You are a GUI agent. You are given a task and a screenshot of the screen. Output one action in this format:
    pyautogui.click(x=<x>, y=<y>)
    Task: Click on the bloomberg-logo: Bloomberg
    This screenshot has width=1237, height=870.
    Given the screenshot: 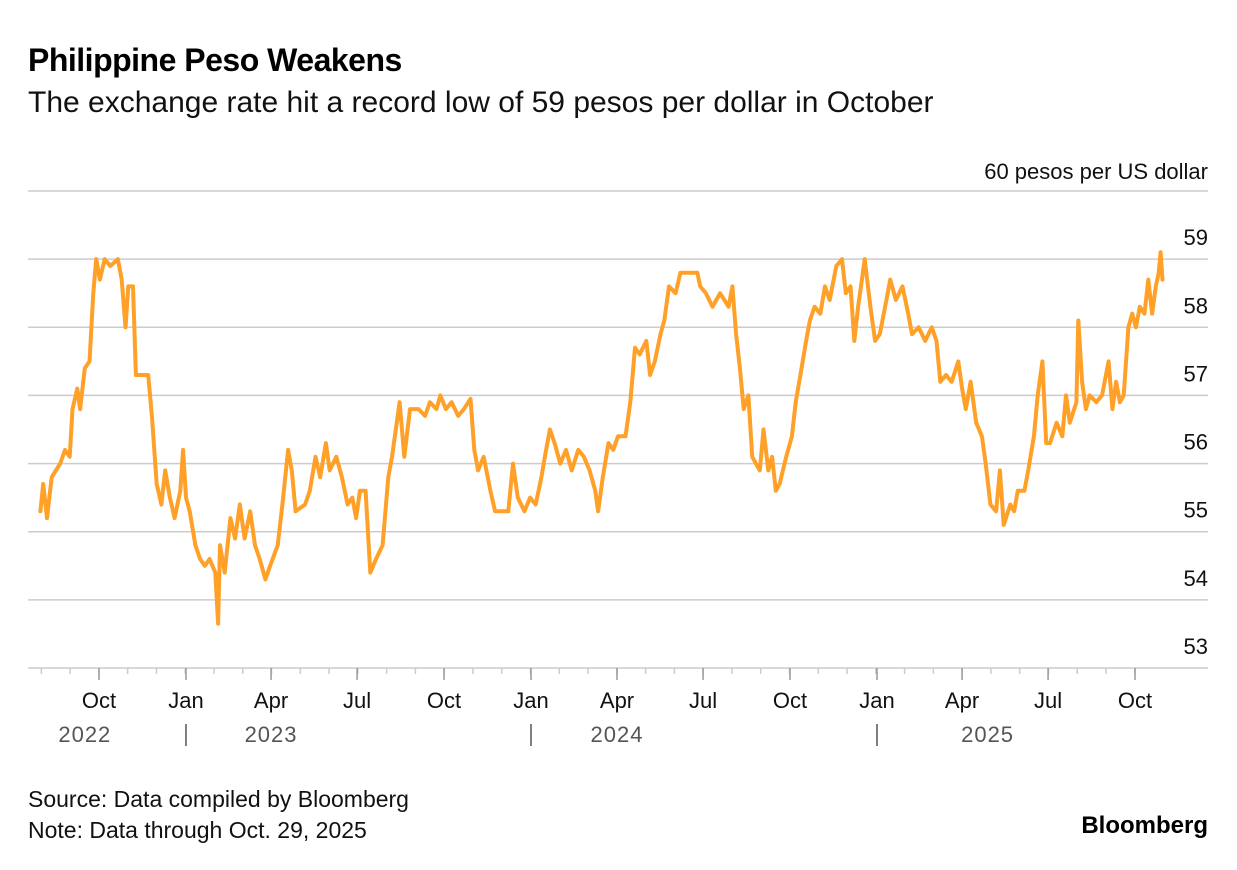 What is the action you would take?
    pyautogui.click(x=1144, y=825)
    